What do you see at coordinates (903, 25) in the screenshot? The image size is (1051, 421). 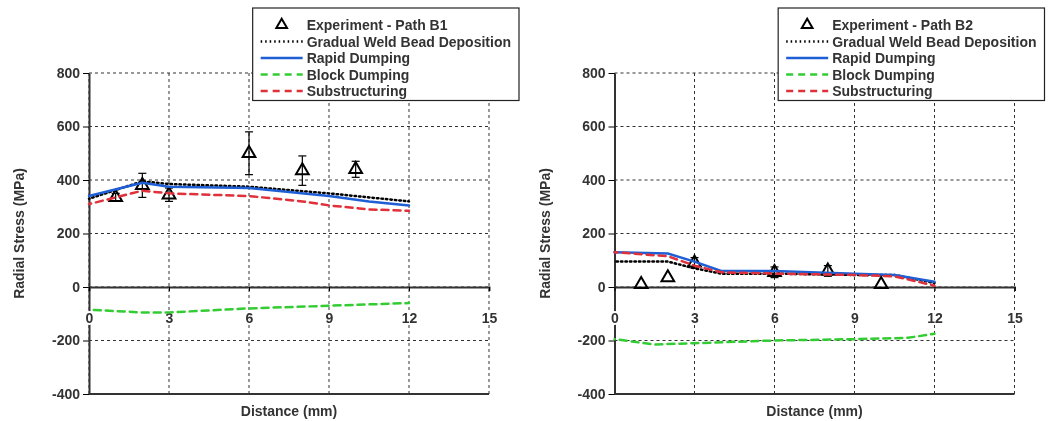 I see `legend-label: Experiment - Path B2` at bounding box center [903, 25].